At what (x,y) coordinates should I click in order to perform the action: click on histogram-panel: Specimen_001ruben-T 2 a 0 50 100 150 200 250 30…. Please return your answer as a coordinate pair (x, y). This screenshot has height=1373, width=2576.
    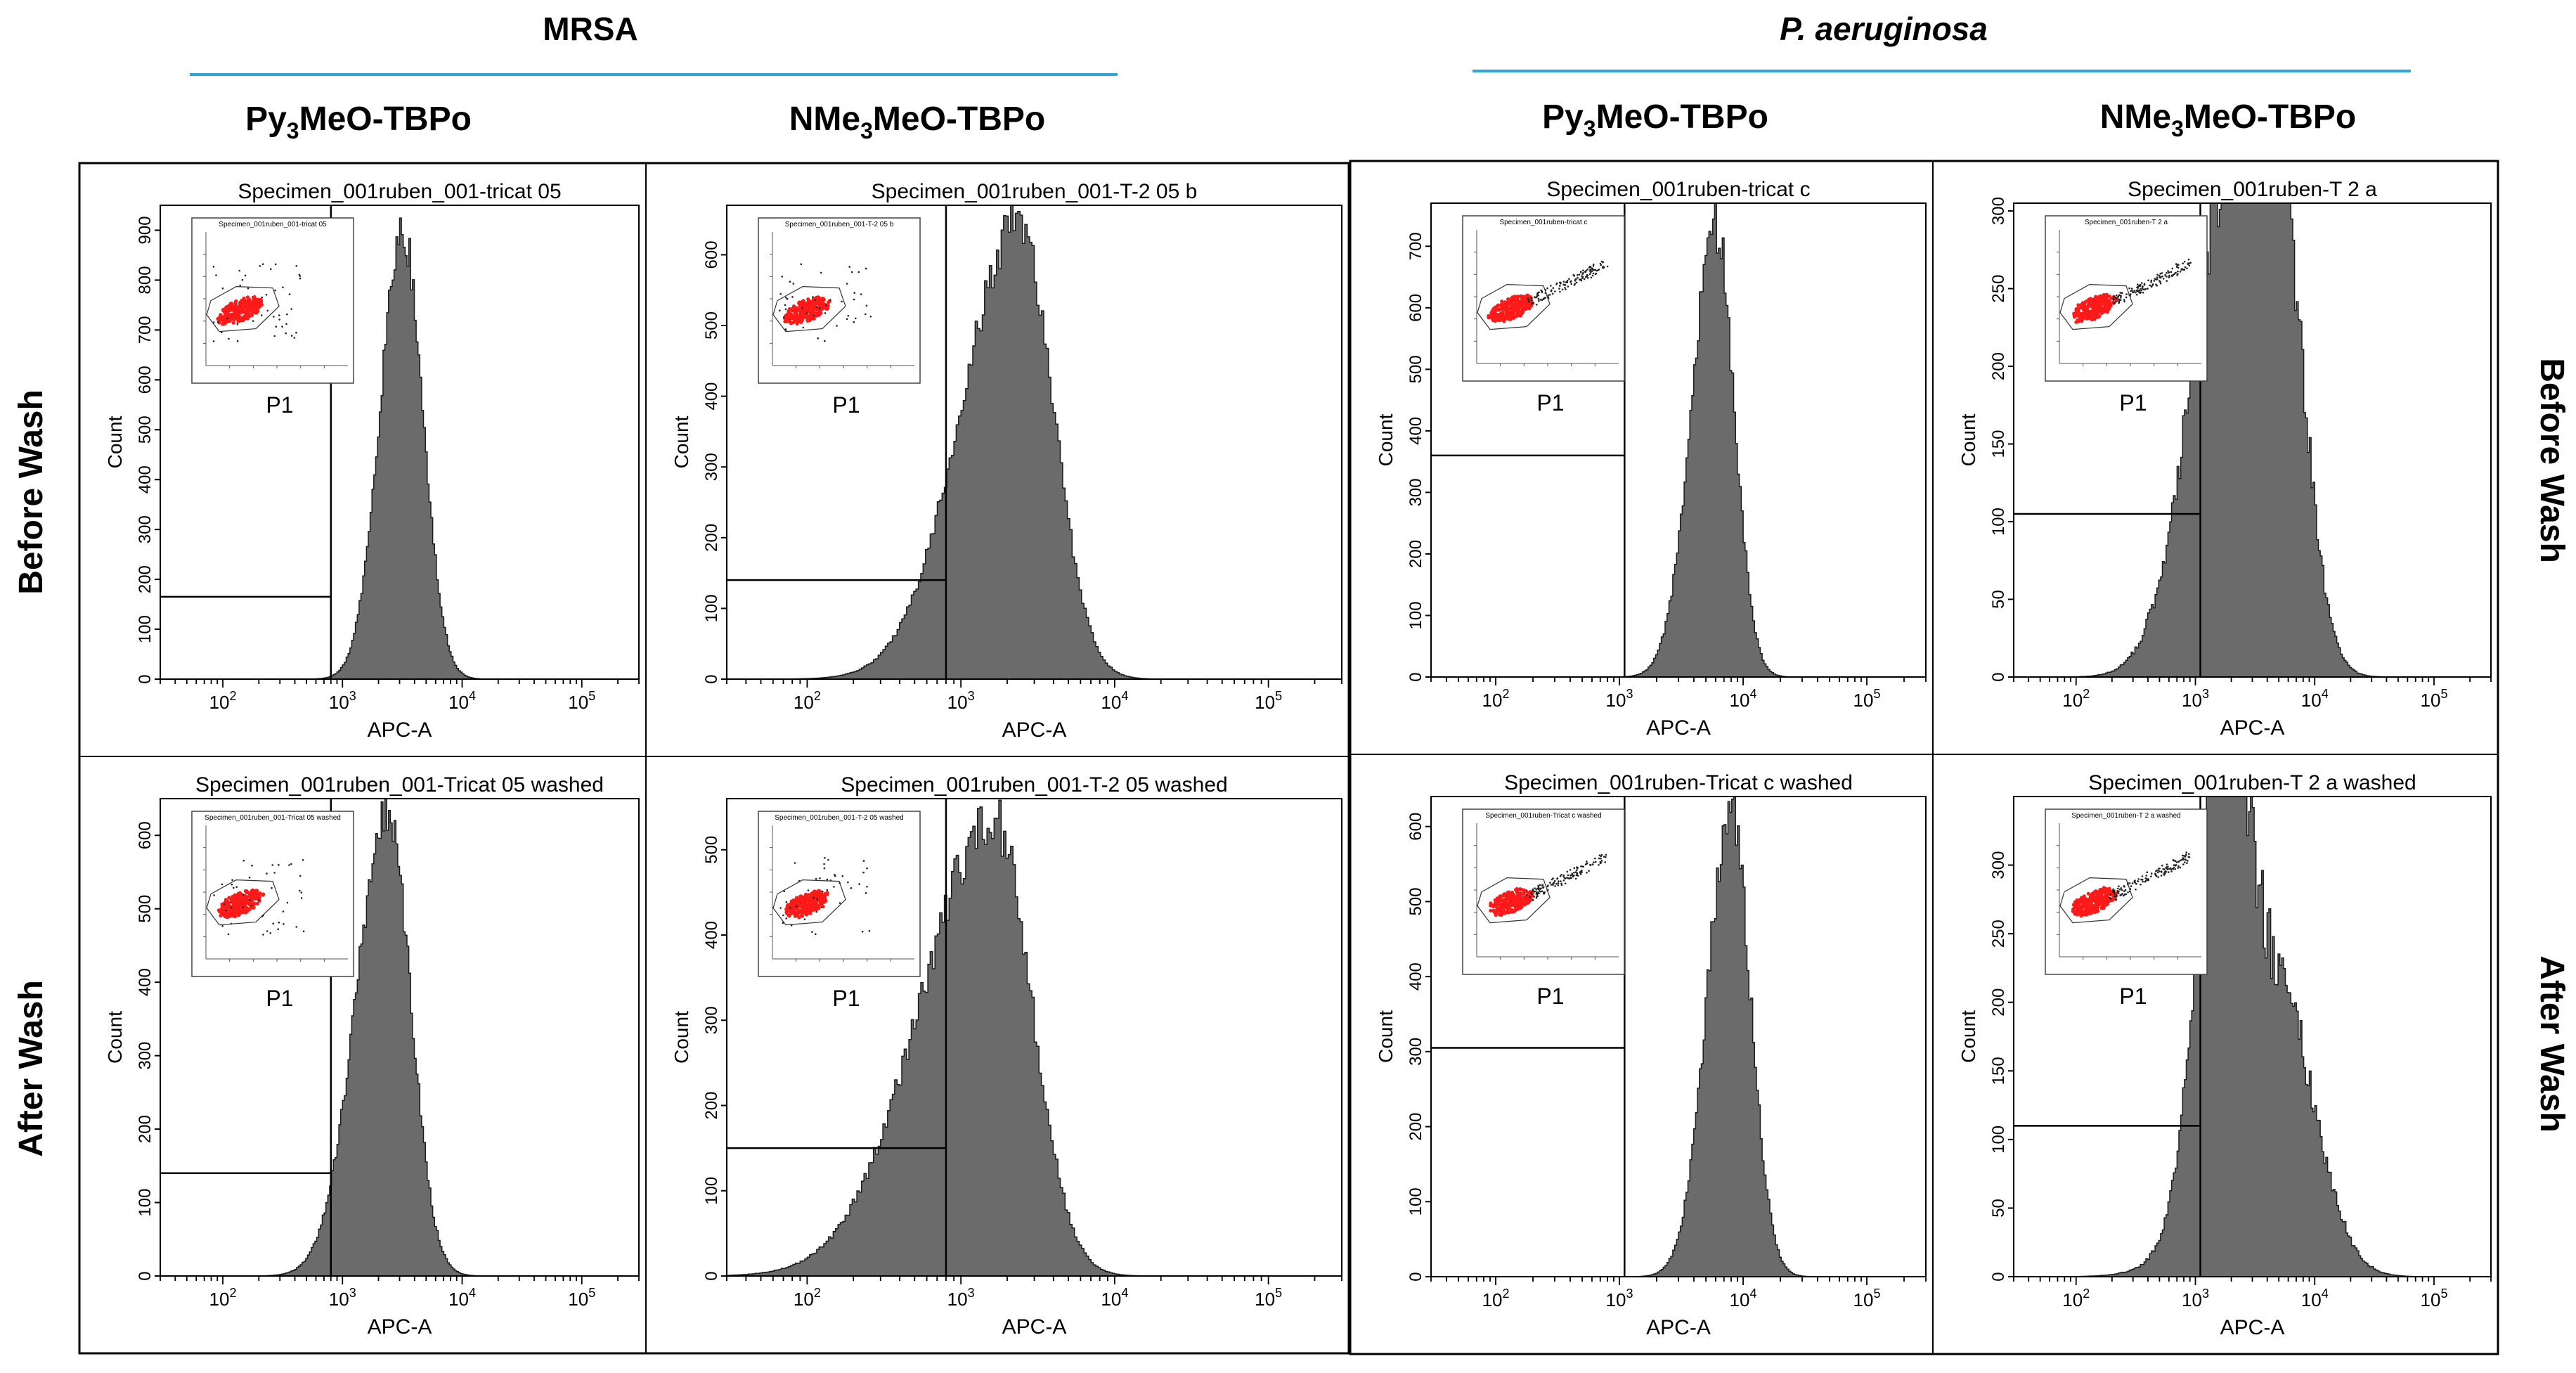
    Looking at the image, I should click on (2215, 458).